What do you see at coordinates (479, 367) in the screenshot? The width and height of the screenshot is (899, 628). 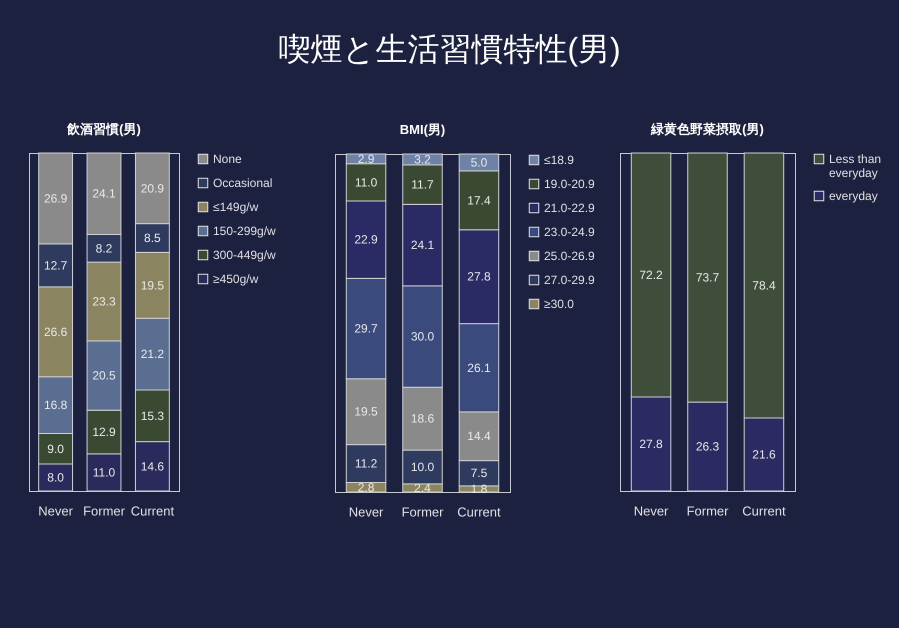 I see `data-label: 26.1` at bounding box center [479, 367].